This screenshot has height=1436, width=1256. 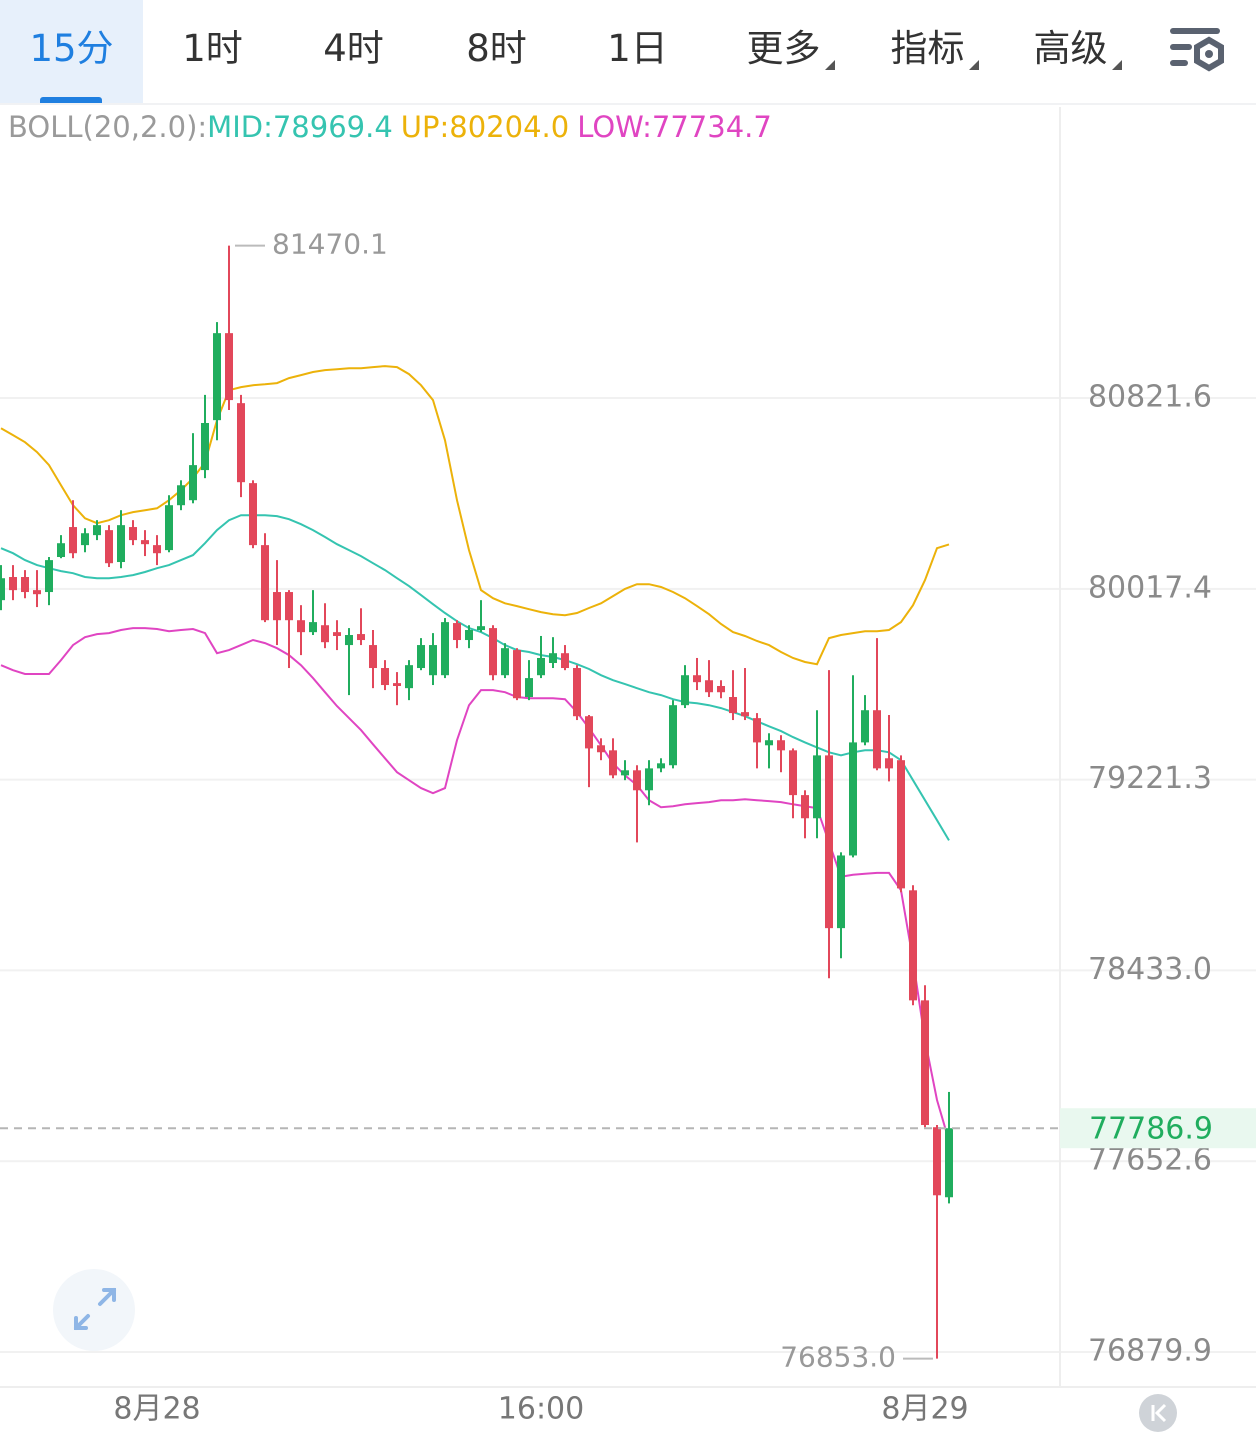 What do you see at coordinates (1158, 1128) in the screenshot?
I see `current-price-box` at bounding box center [1158, 1128].